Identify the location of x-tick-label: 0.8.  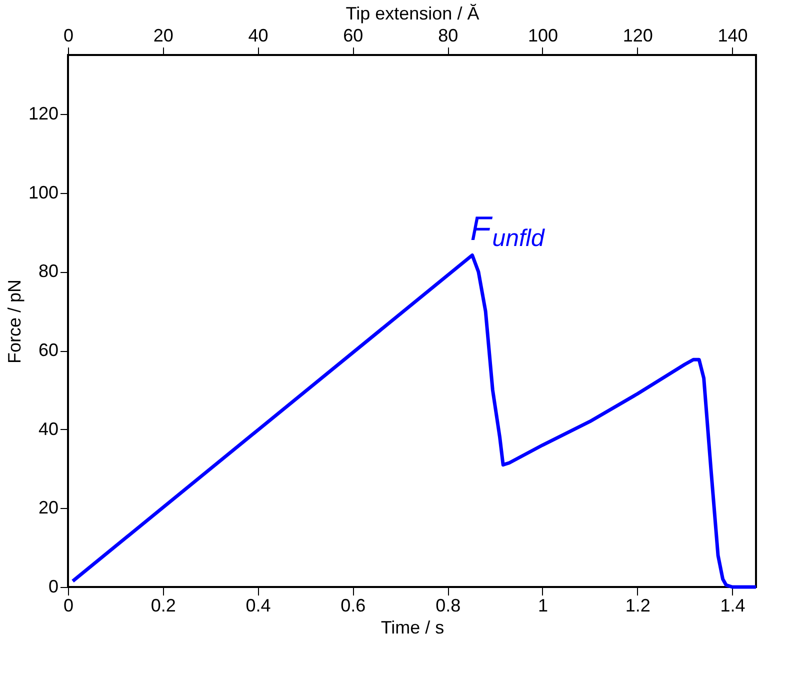
(448, 606).